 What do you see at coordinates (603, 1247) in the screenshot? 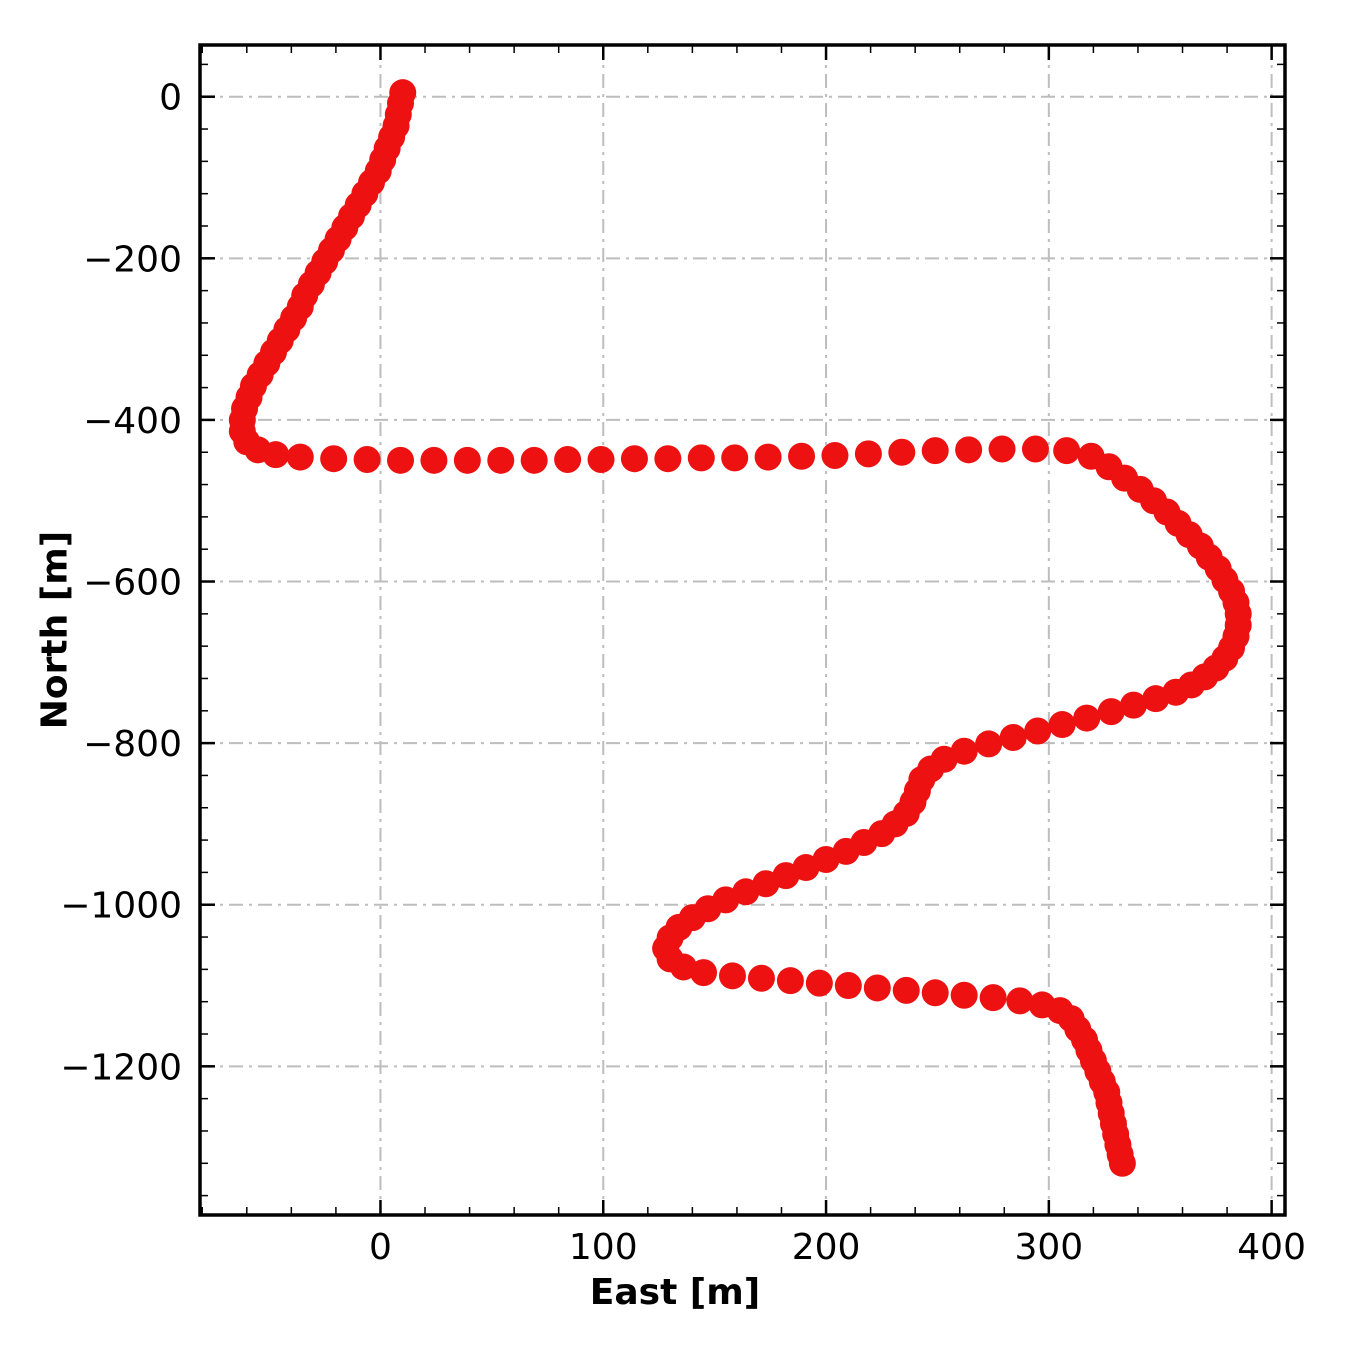
I see `x-tick-label: 100` at bounding box center [603, 1247].